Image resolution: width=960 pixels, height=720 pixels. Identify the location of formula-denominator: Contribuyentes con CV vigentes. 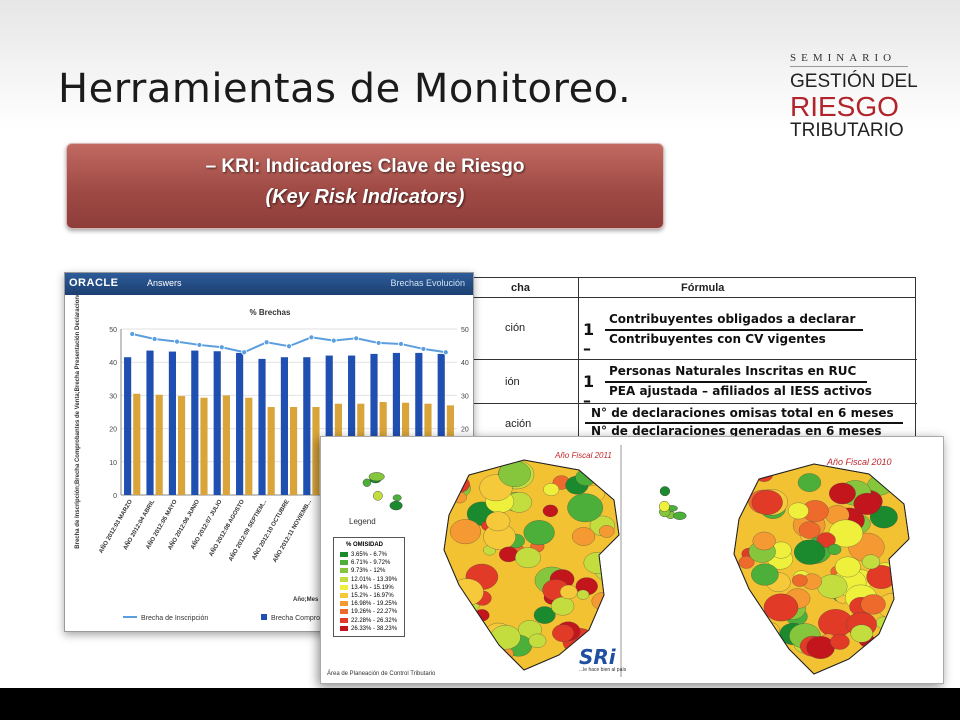
(717, 339).